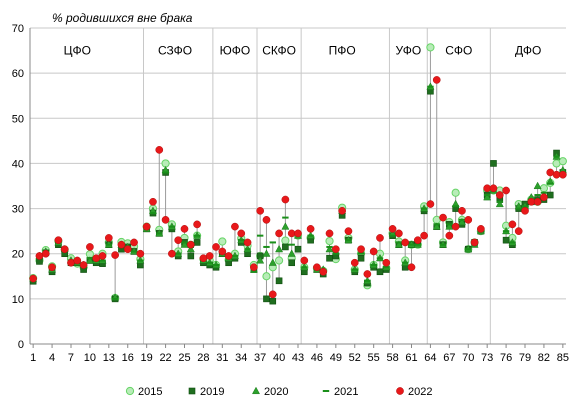  What do you see at coordinates (317, 358) in the screenshot?
I see `x-tick-label: 46` at bounding box center [317, 358].